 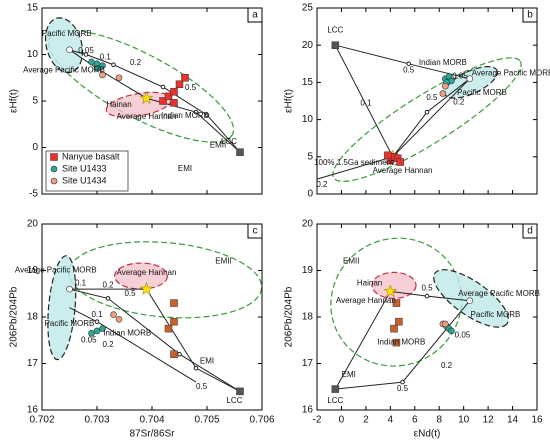 I want to click on y-tick-label: 18, so click(x=308, y=317).